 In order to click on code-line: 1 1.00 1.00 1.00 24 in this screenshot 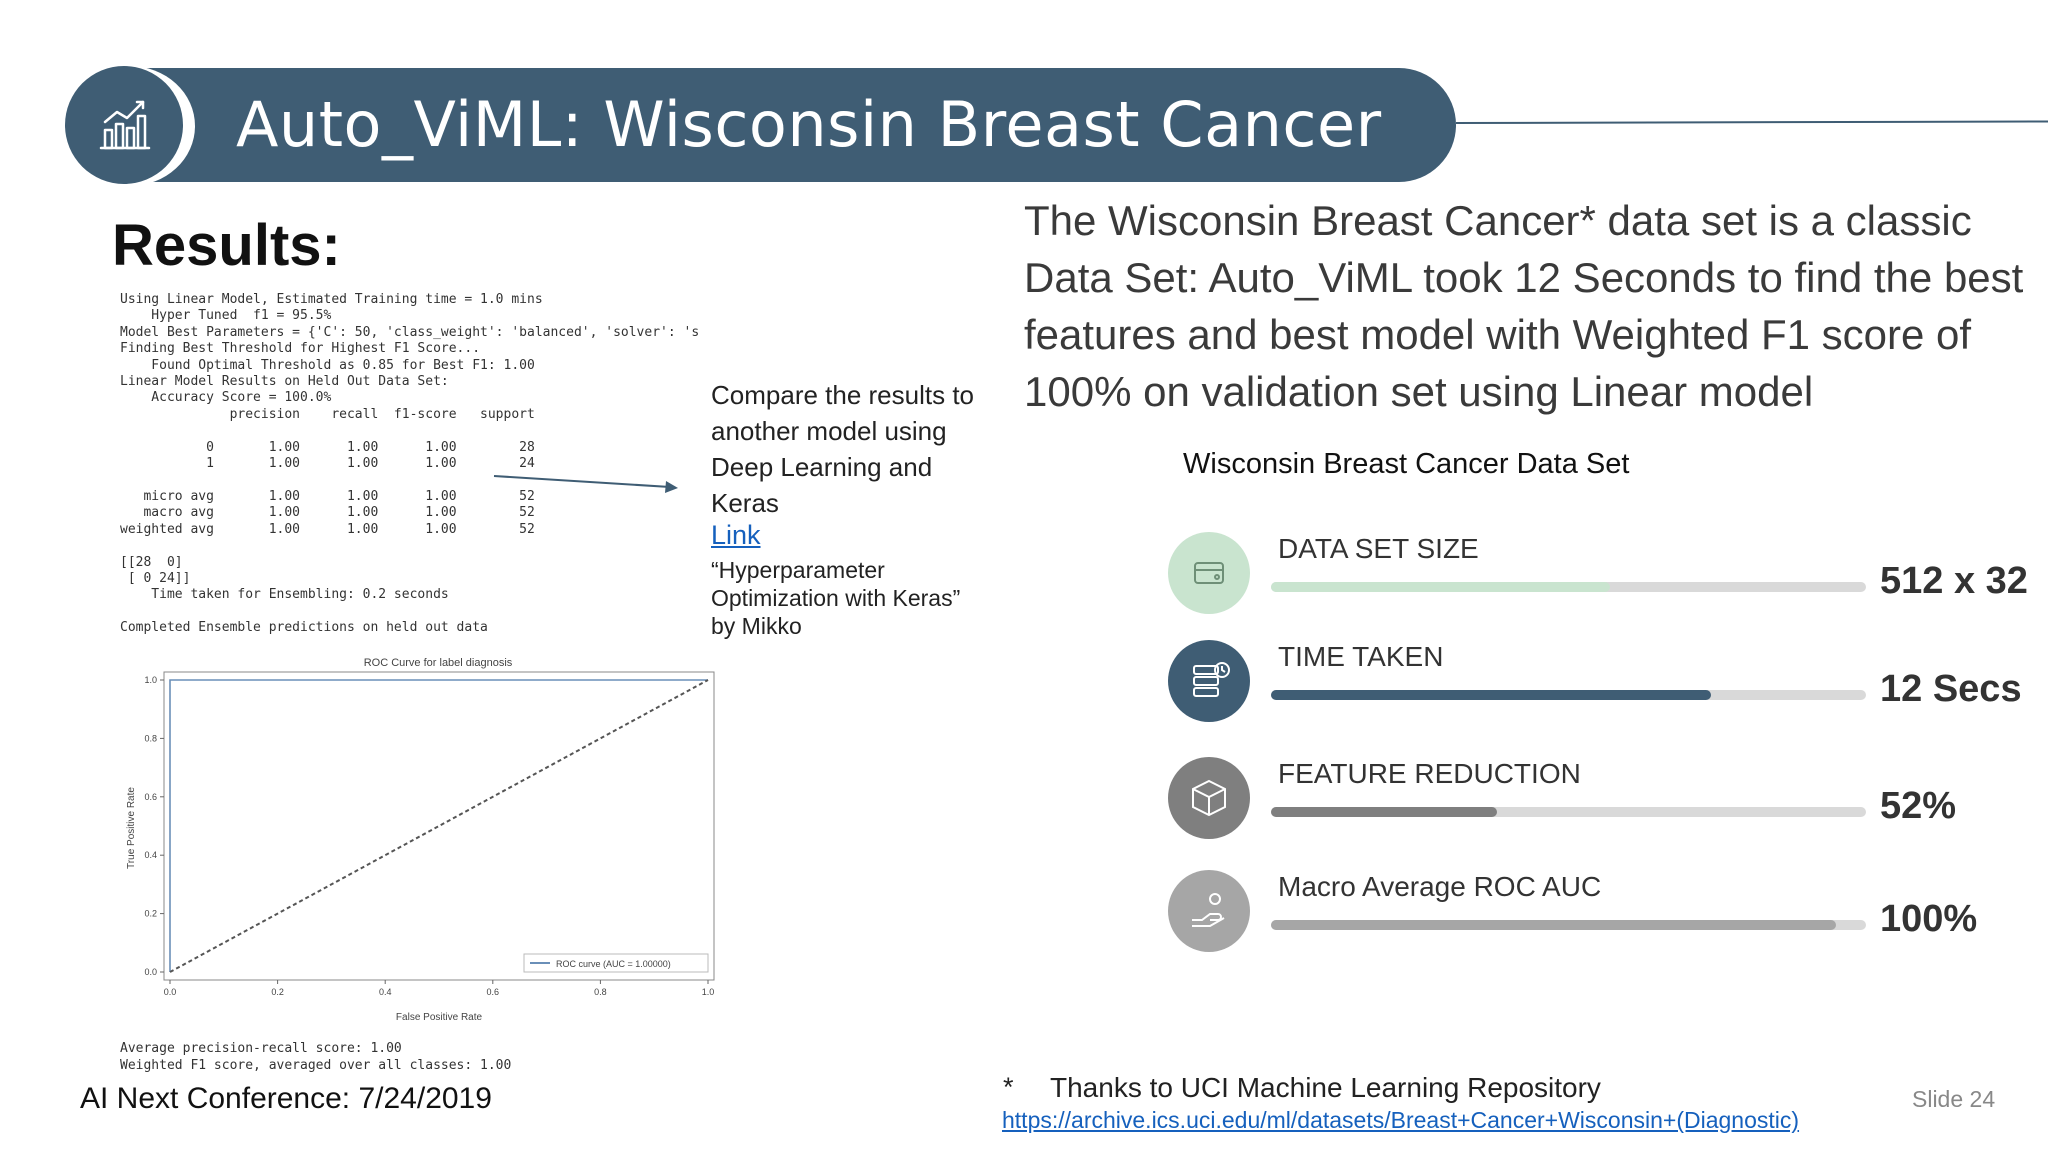, I will do `click(327, 464)`.